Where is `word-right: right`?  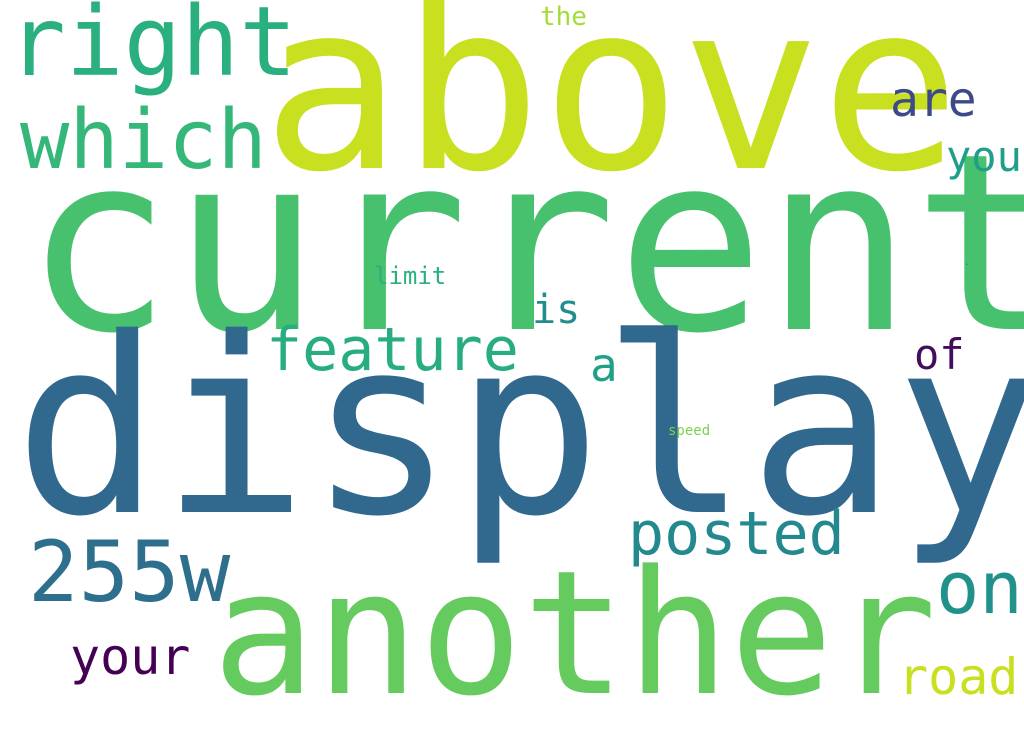
word-right: right is located at coordinates (152, 49).